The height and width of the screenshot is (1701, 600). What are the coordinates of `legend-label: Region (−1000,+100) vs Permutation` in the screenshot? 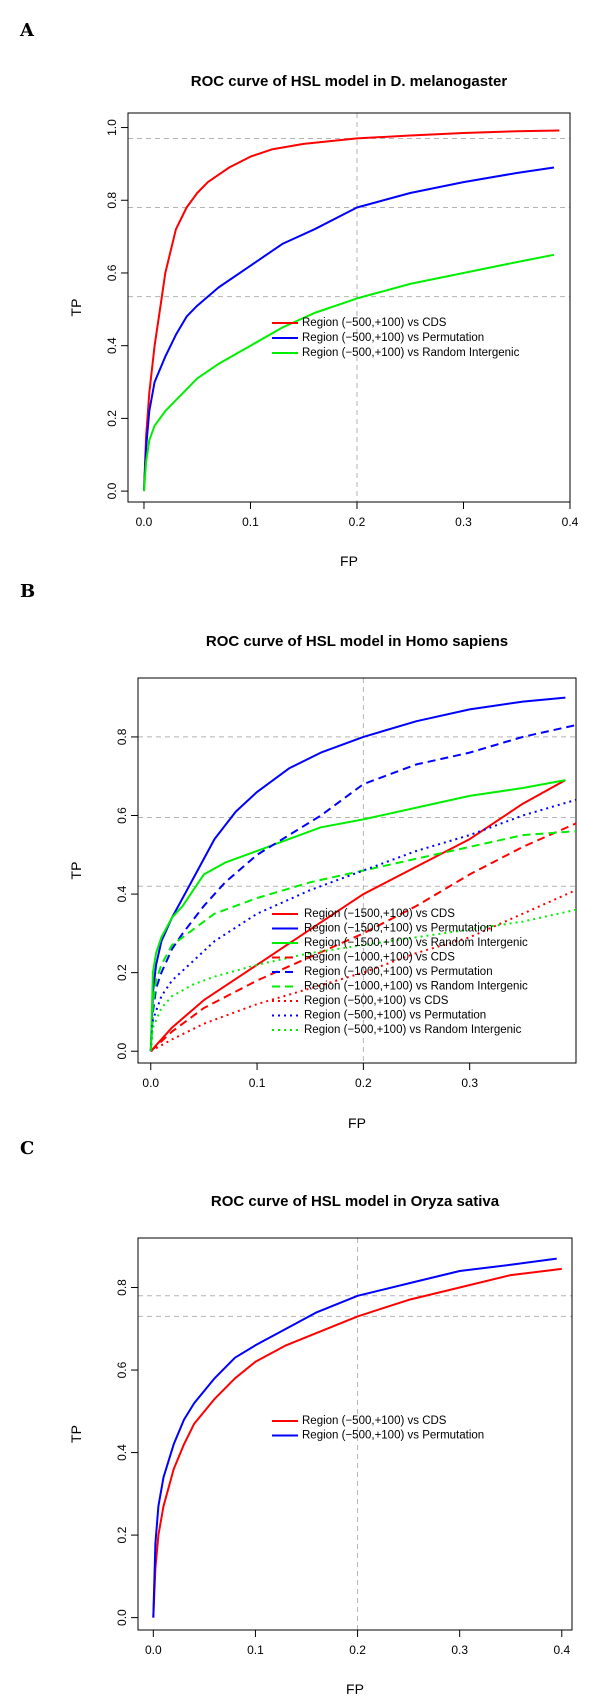 It's located at (398, 972).